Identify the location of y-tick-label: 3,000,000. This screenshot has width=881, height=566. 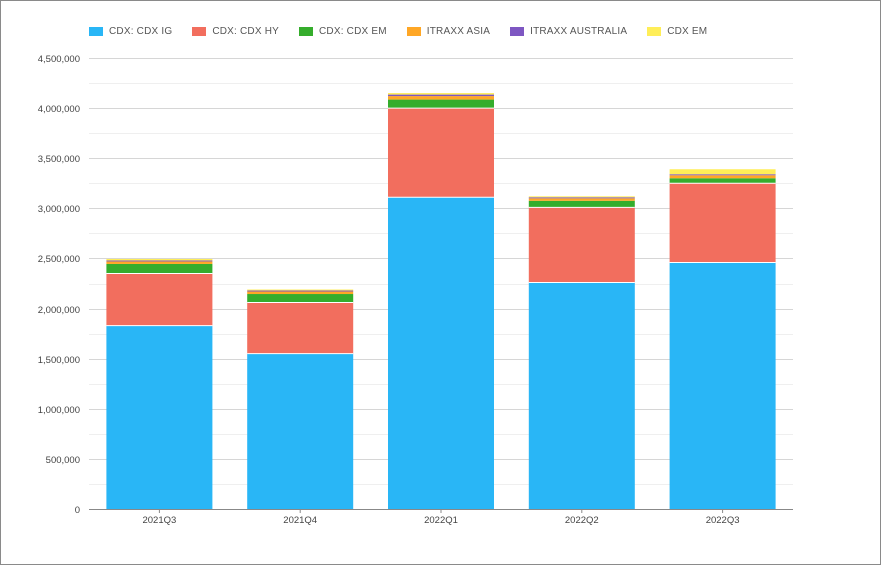
(59, 209).